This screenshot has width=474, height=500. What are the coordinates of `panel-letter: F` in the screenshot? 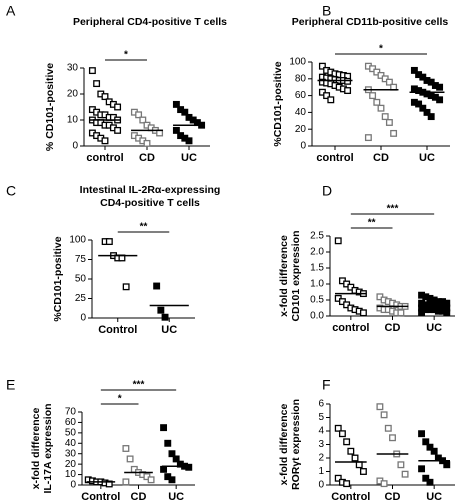 It's located at (326, 385).